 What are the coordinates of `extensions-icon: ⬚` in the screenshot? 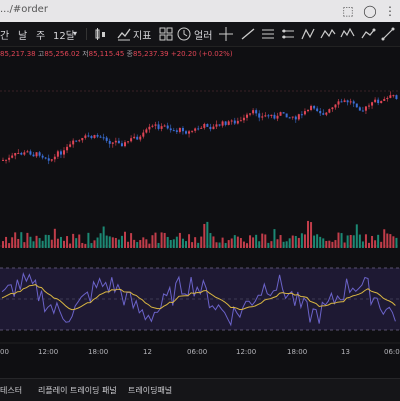 It's located at (348, 11).